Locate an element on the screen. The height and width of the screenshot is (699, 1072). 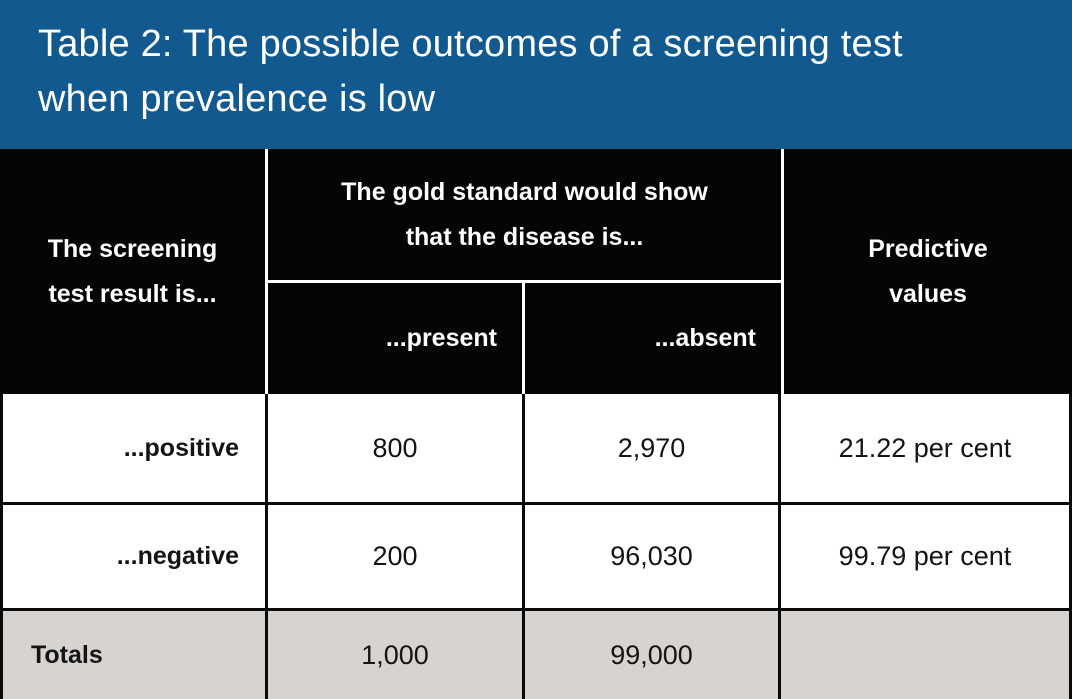
table-title-line2: when prevalence is low is located at coordinates (237, 99).